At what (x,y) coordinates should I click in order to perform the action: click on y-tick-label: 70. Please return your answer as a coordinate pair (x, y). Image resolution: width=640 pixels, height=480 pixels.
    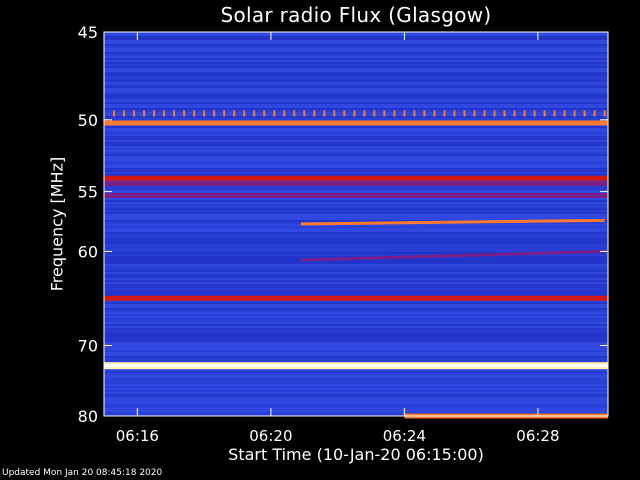
    Looking at the image, I should click on (88, 345).